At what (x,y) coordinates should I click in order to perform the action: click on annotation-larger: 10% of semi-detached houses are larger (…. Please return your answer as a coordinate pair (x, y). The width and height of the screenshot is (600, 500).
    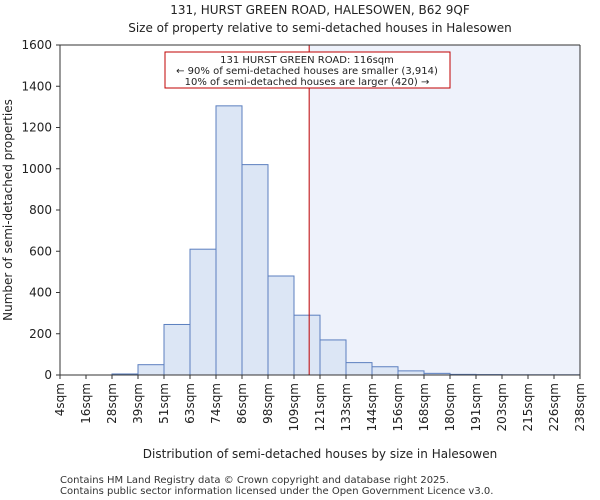
    Looking at the image, I should click on (307, 82).